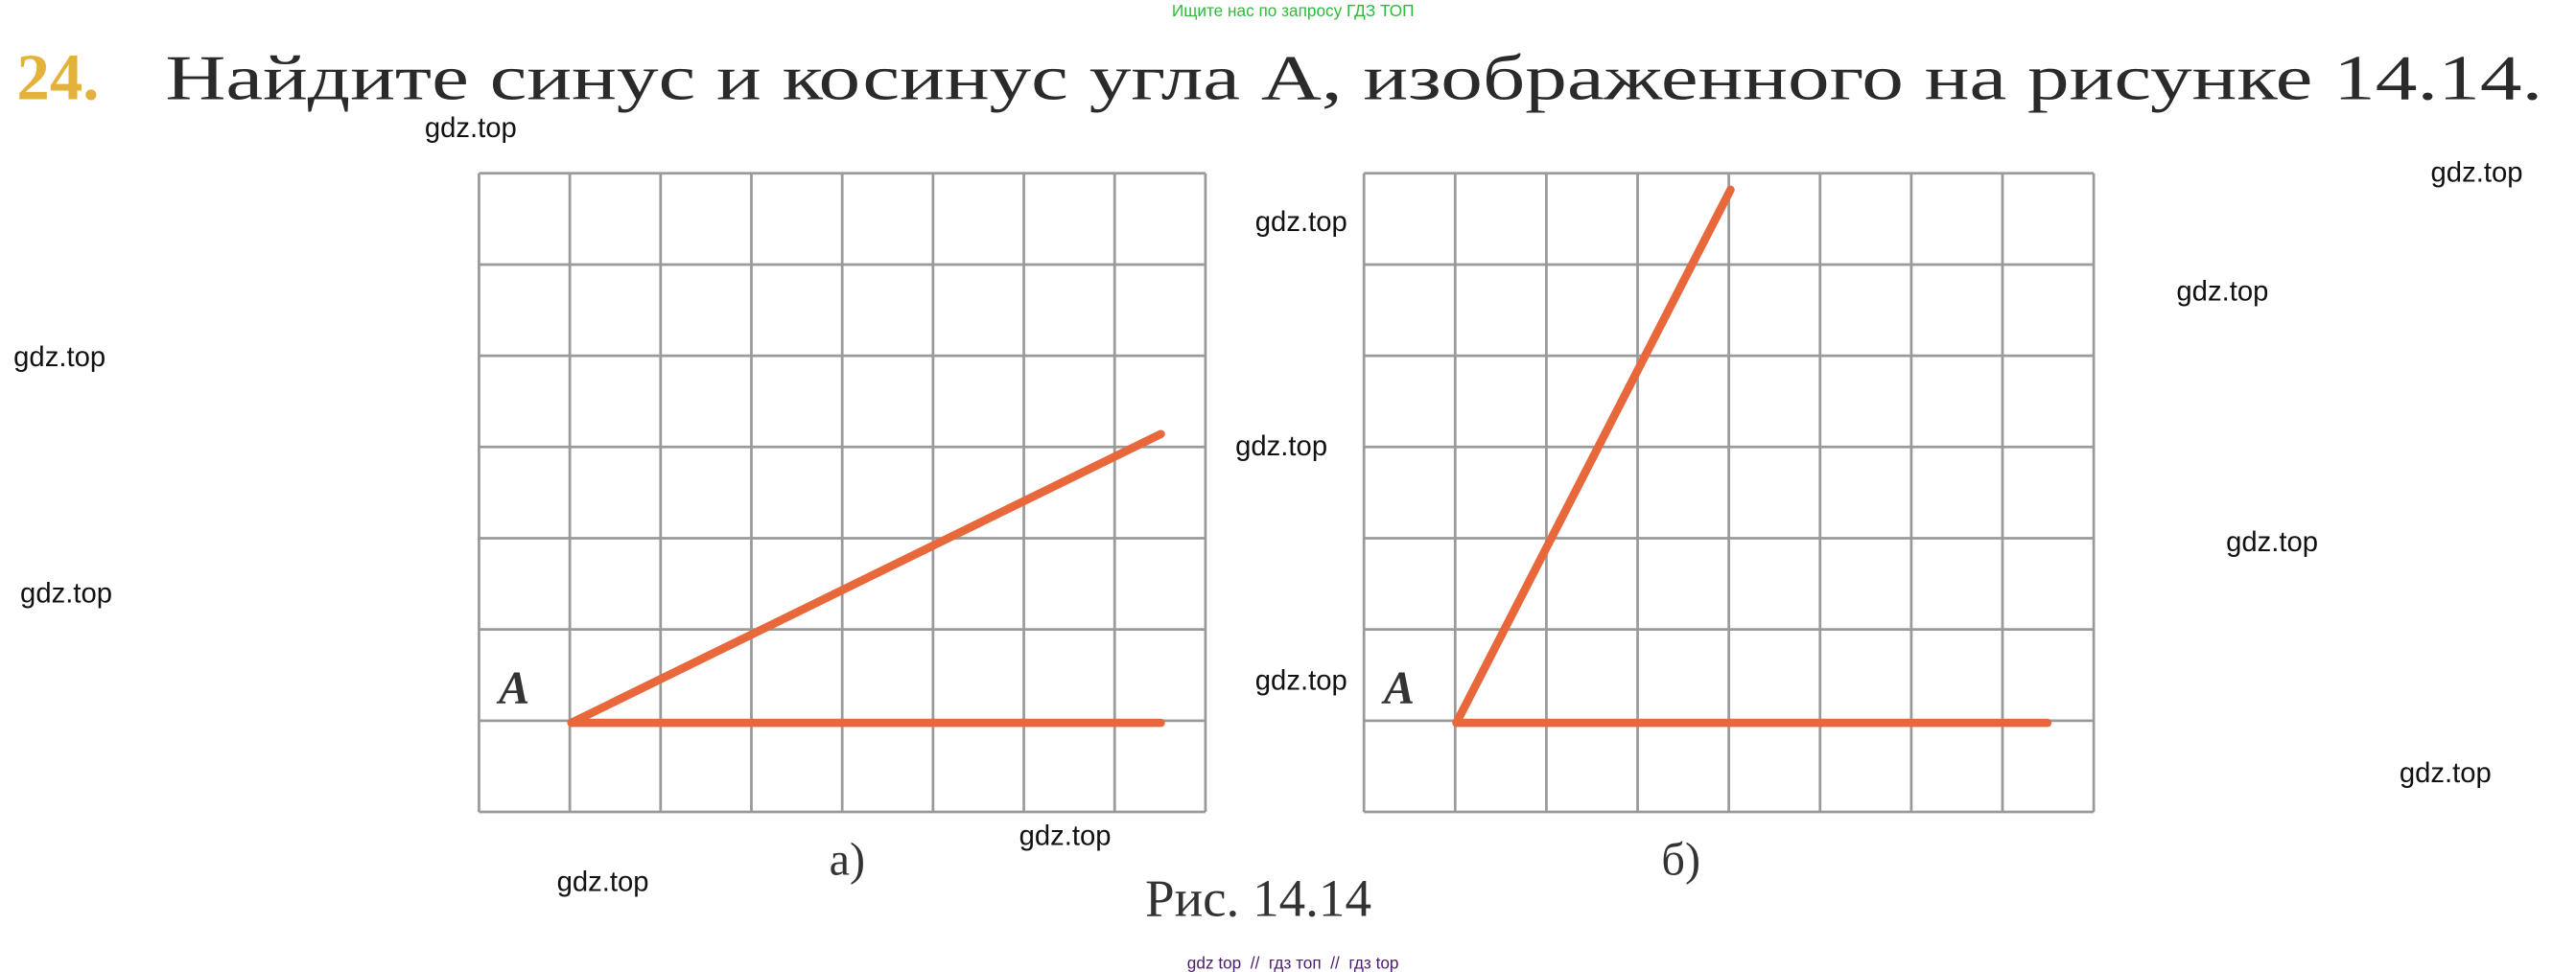 This screenshot has width=2576, height=972. Describe the element at coordinates (1258, 897) in the screenshot. I see `caption: Рис. 14.14` at that location.